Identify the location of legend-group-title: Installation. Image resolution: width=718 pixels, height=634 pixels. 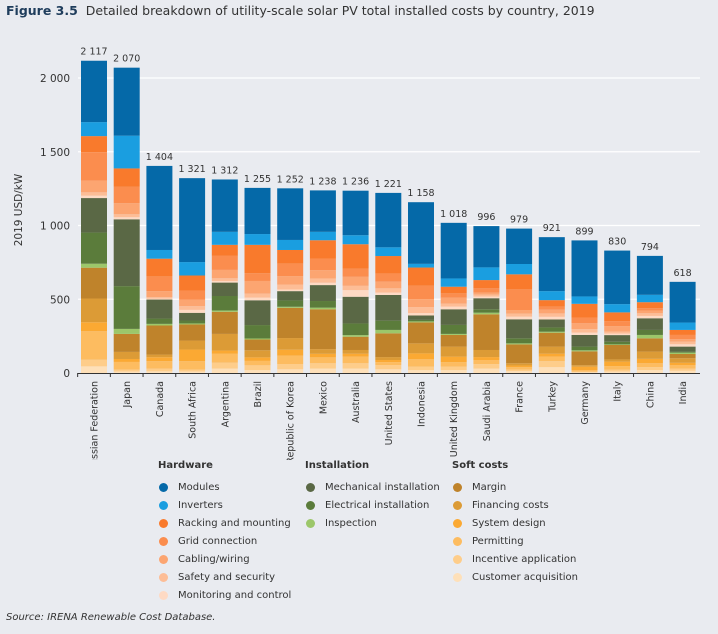
(337, 465).